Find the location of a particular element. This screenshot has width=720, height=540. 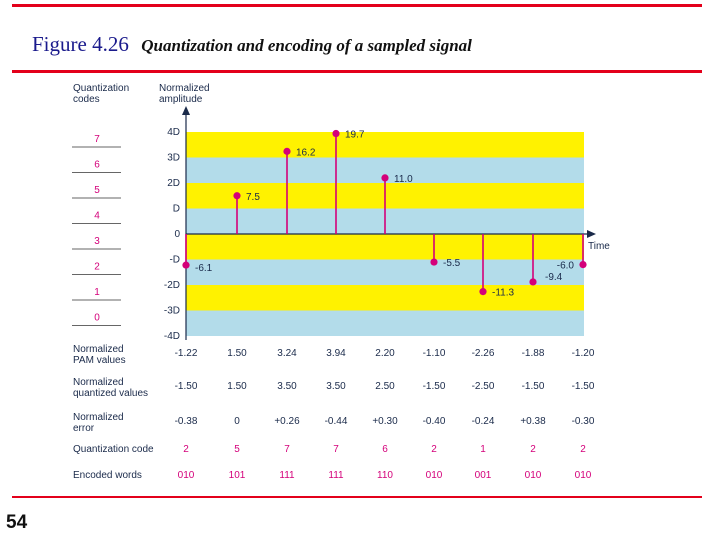

sample-value-label: -6.0 is located at coordinates (566, 266).